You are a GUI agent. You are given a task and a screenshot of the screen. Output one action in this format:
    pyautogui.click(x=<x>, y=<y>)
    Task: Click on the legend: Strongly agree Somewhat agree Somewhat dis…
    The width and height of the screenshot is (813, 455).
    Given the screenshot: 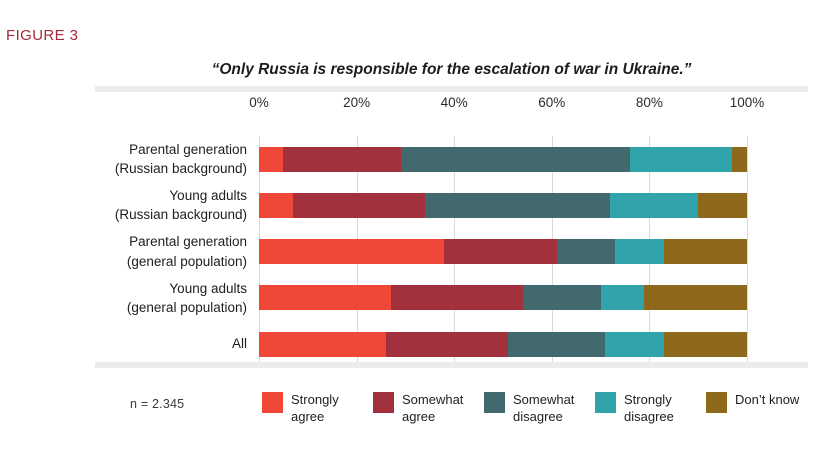 What is the action you would take?
    pyautogui.click(x=537, y=408)
    